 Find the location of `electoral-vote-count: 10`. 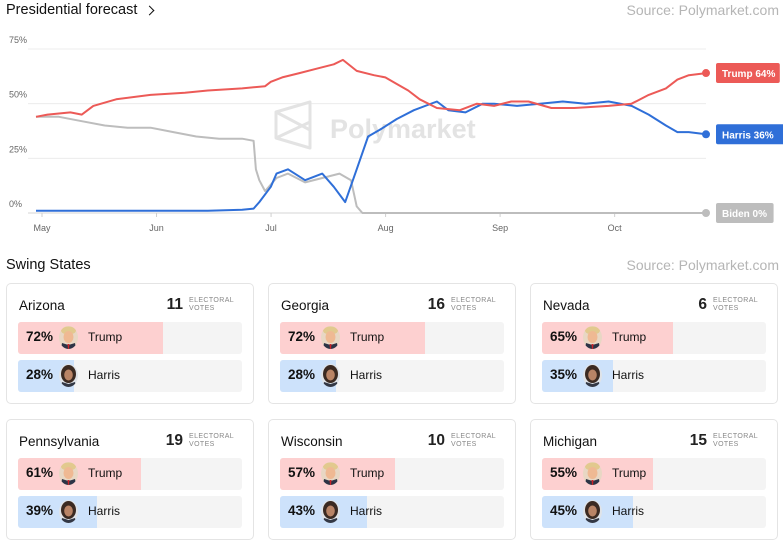

electoral-vote-count: 10 is located at coordinates (436, 440).